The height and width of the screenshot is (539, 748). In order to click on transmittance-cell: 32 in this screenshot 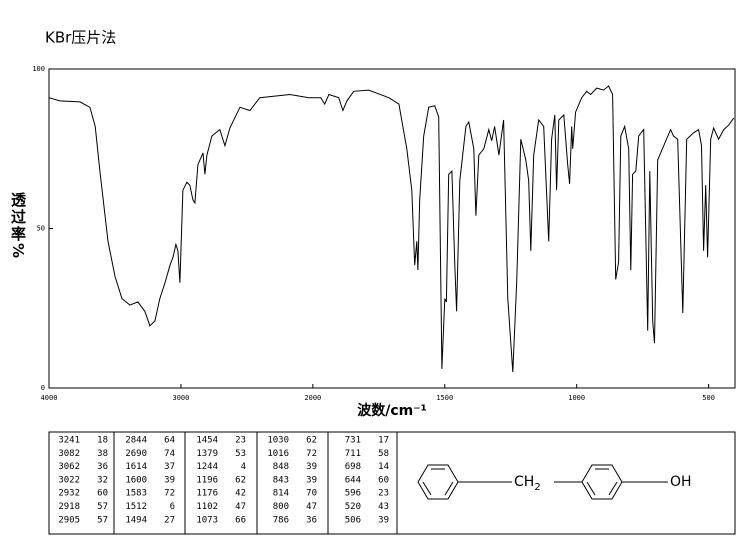, I will do `click(102, 480)`.